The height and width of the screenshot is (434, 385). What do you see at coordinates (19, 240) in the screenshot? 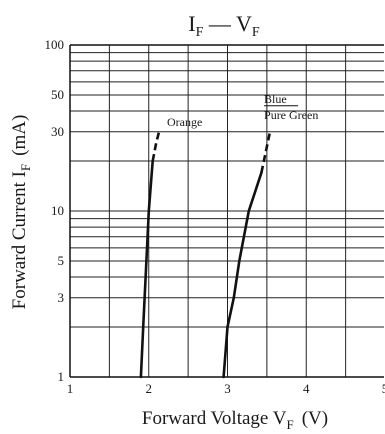
I see `y-axis-label-text: Forward Current I` at bounding box center [19, 240].